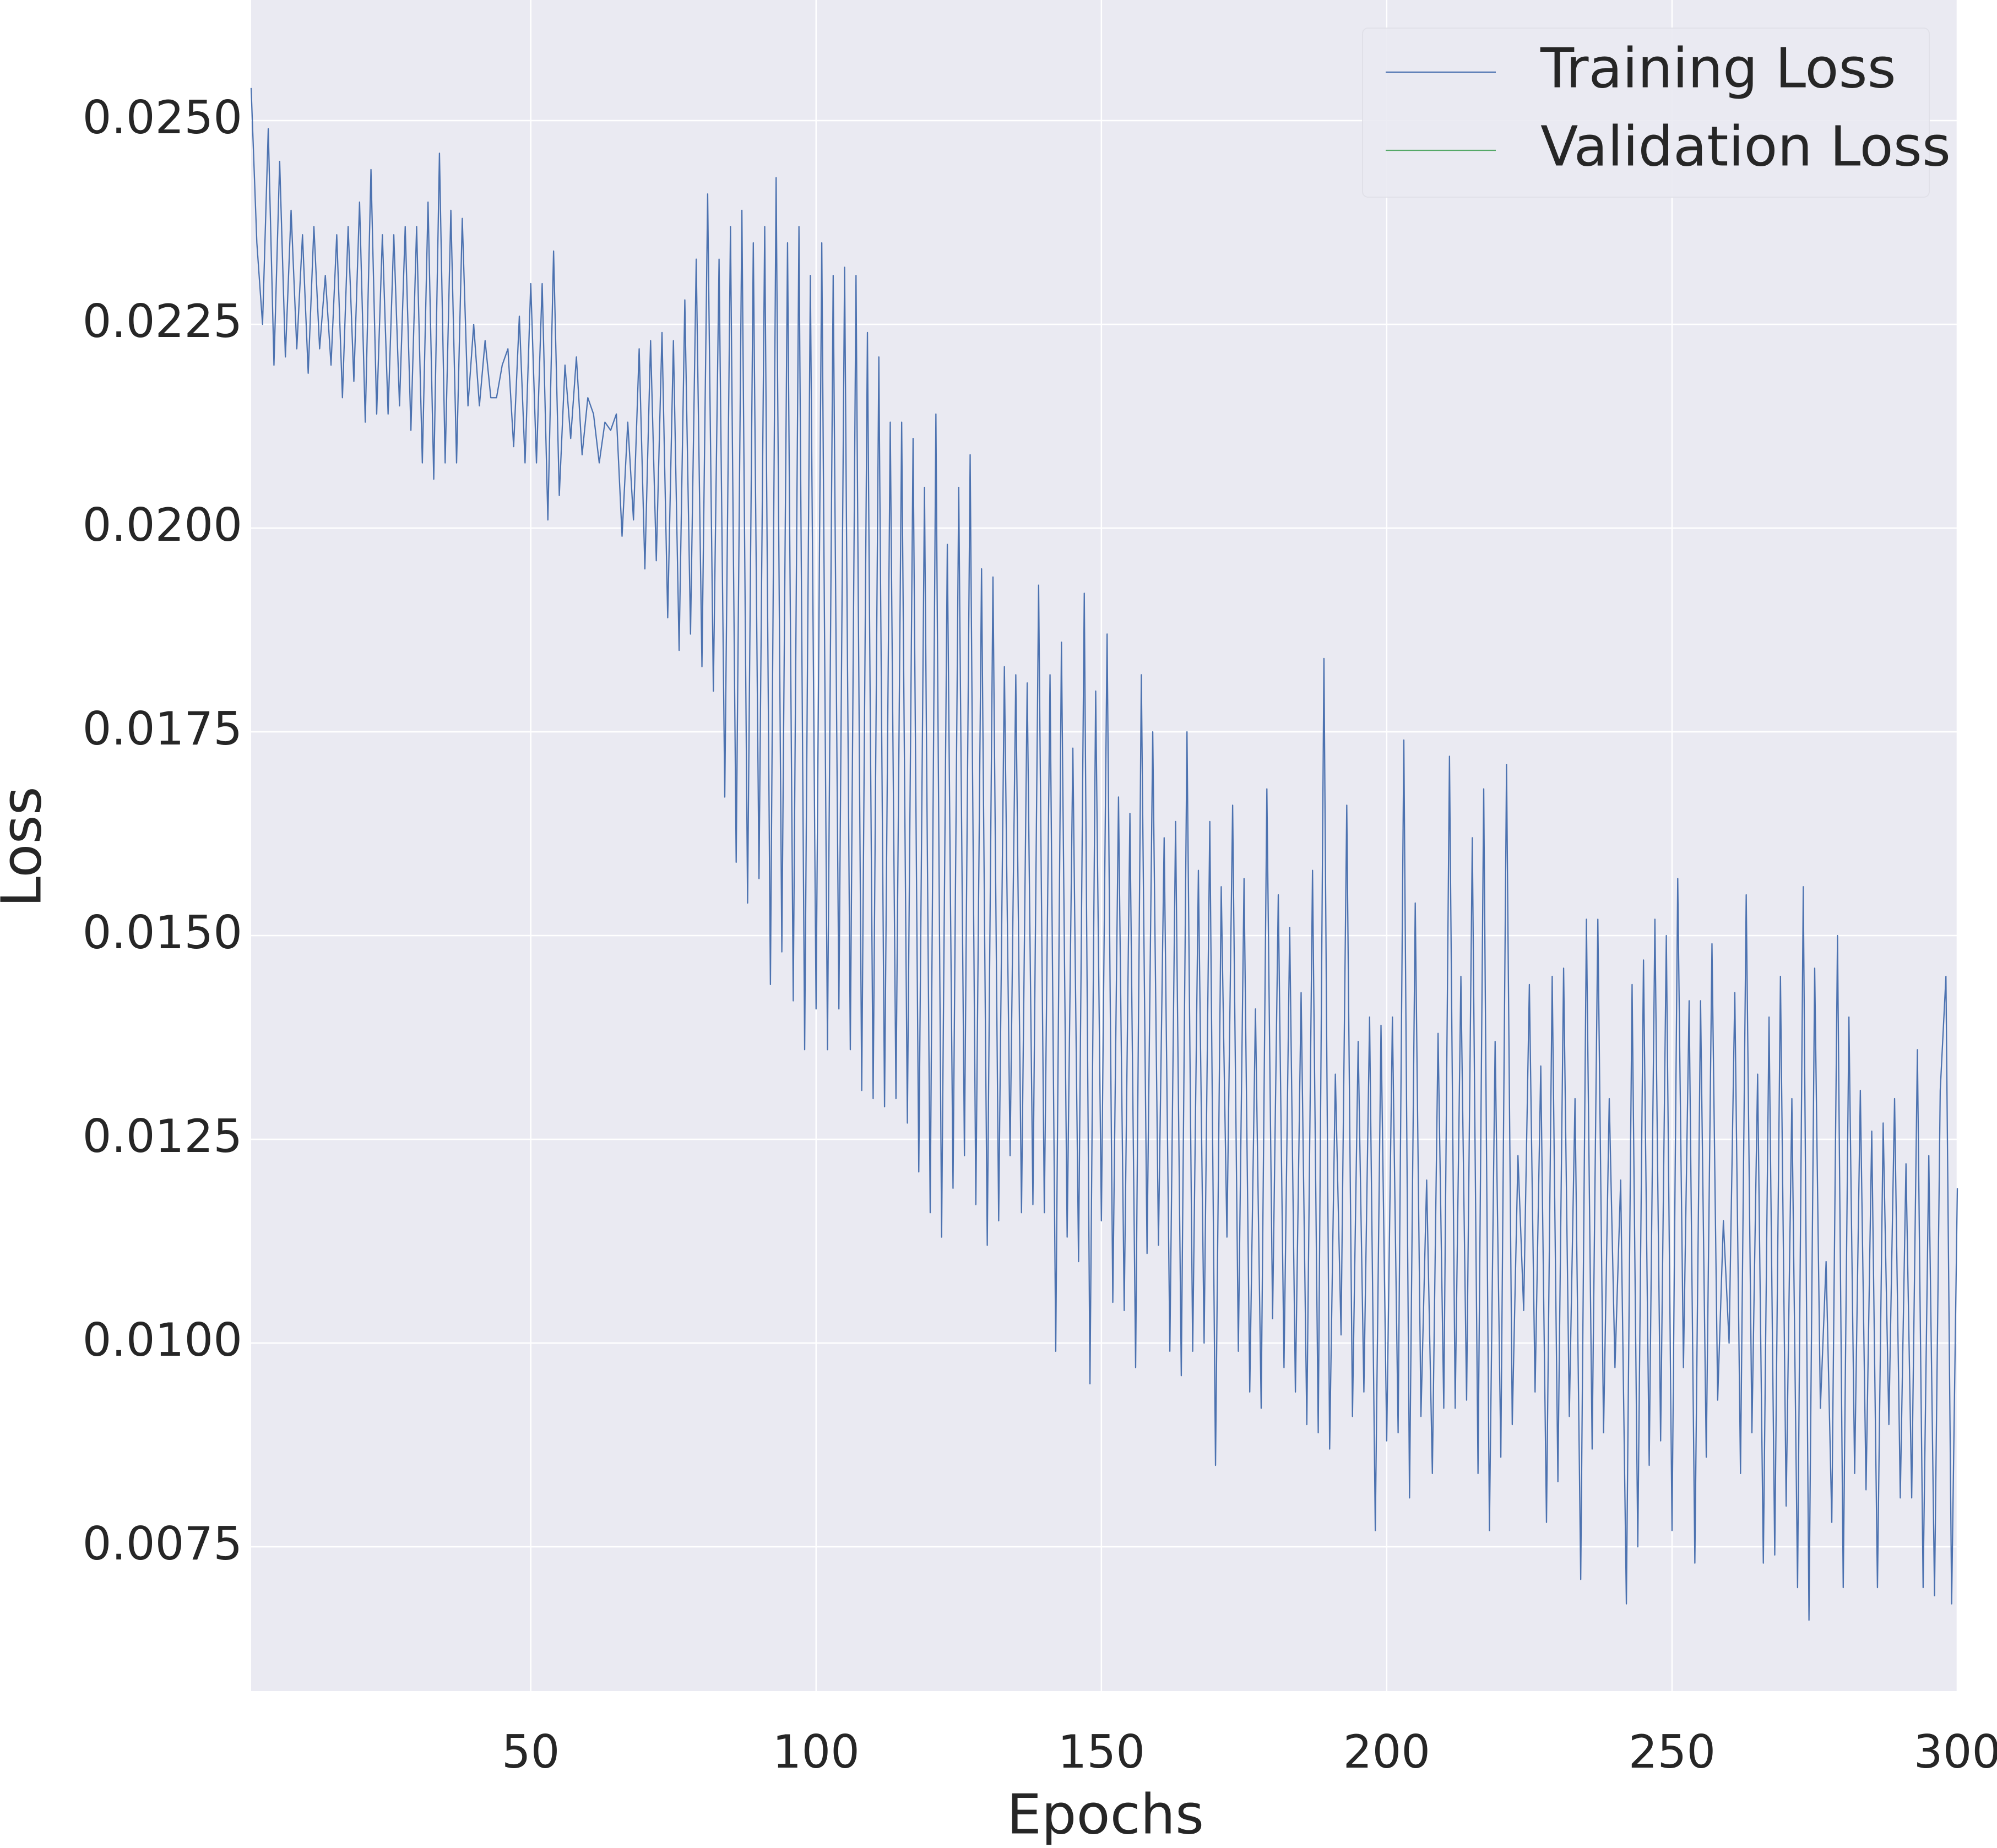 The height and width of the screenshot is (1848, 1997). Describe the element at coordinates (162, 1544) in the screenshot. I see `y-tick-label: 0.0075` at that location.